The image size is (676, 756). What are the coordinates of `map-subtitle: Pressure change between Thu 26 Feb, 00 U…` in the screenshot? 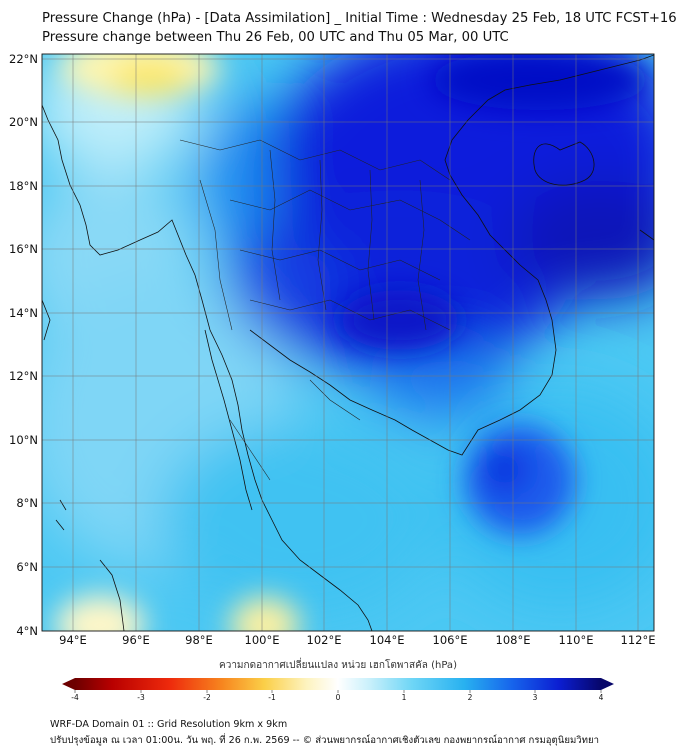 It's located at (275, 37).